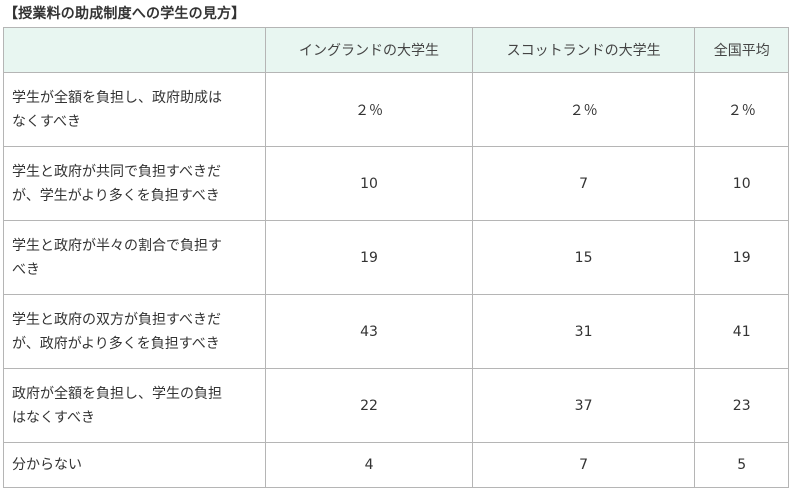 This screenshot has width=794, height=490. Describe the element at coordinates (741, 109) in the screenshot. I see `cell-national-average: ２％` at that location.